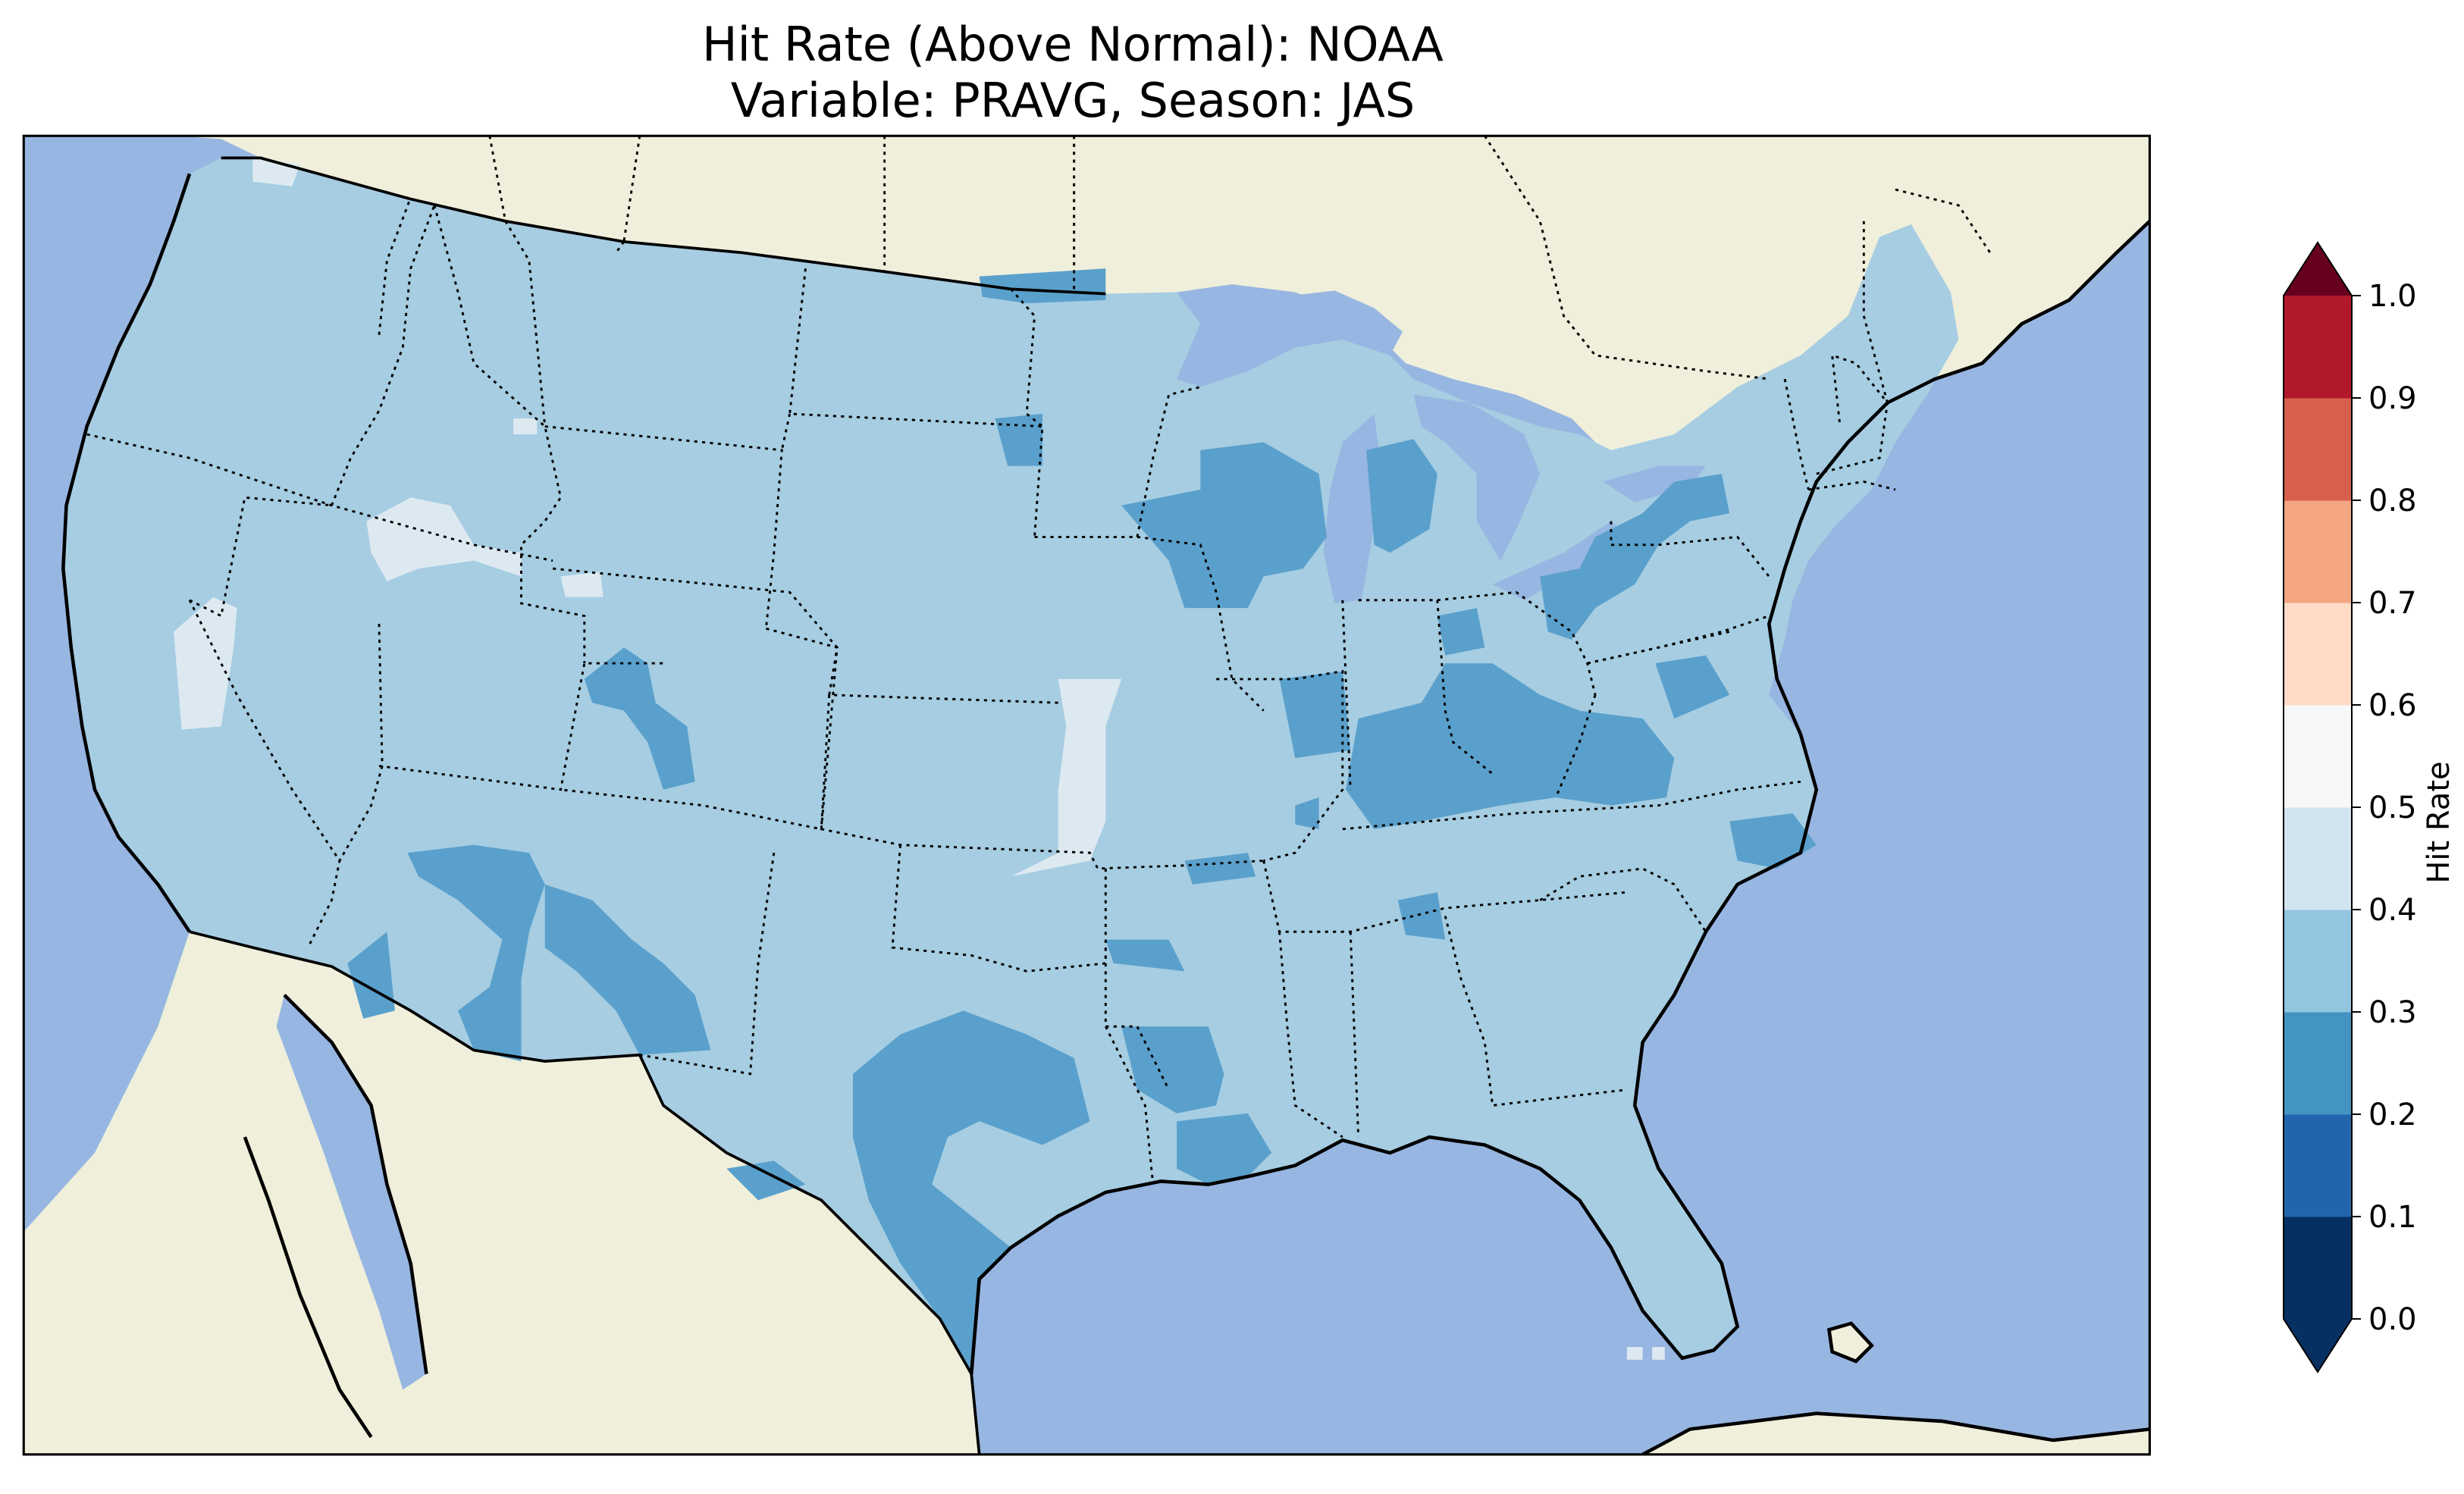  I want to click on colorbar-tick-label: 0.3, so click(2392, 1012).